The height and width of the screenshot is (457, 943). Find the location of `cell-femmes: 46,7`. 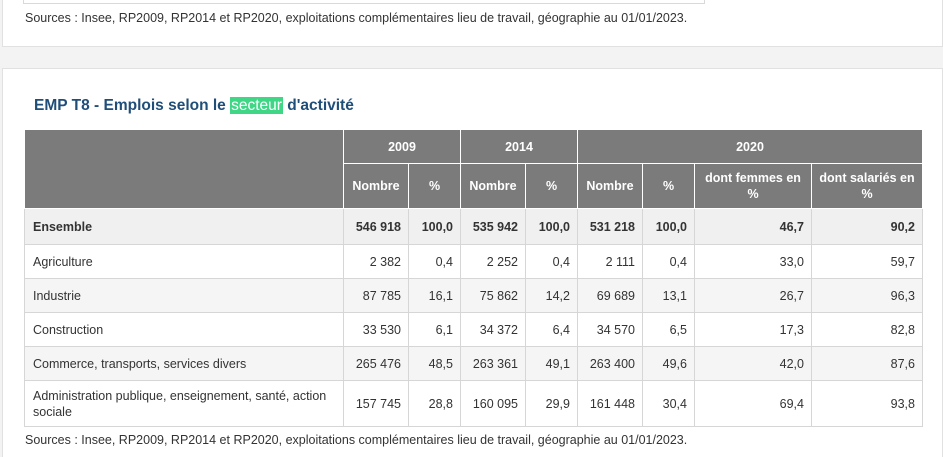

cell-femmes: 46,7 is located at coordinates (753, 226).